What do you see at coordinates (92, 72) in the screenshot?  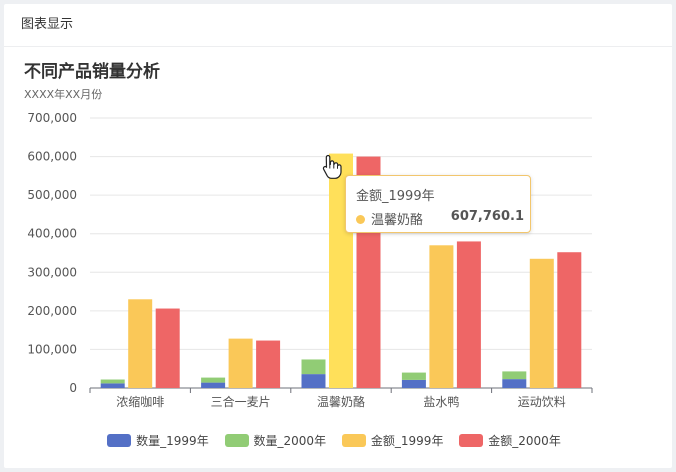 I see `chart-title: 不同产品销量分析` at bounding box center [92, 72].